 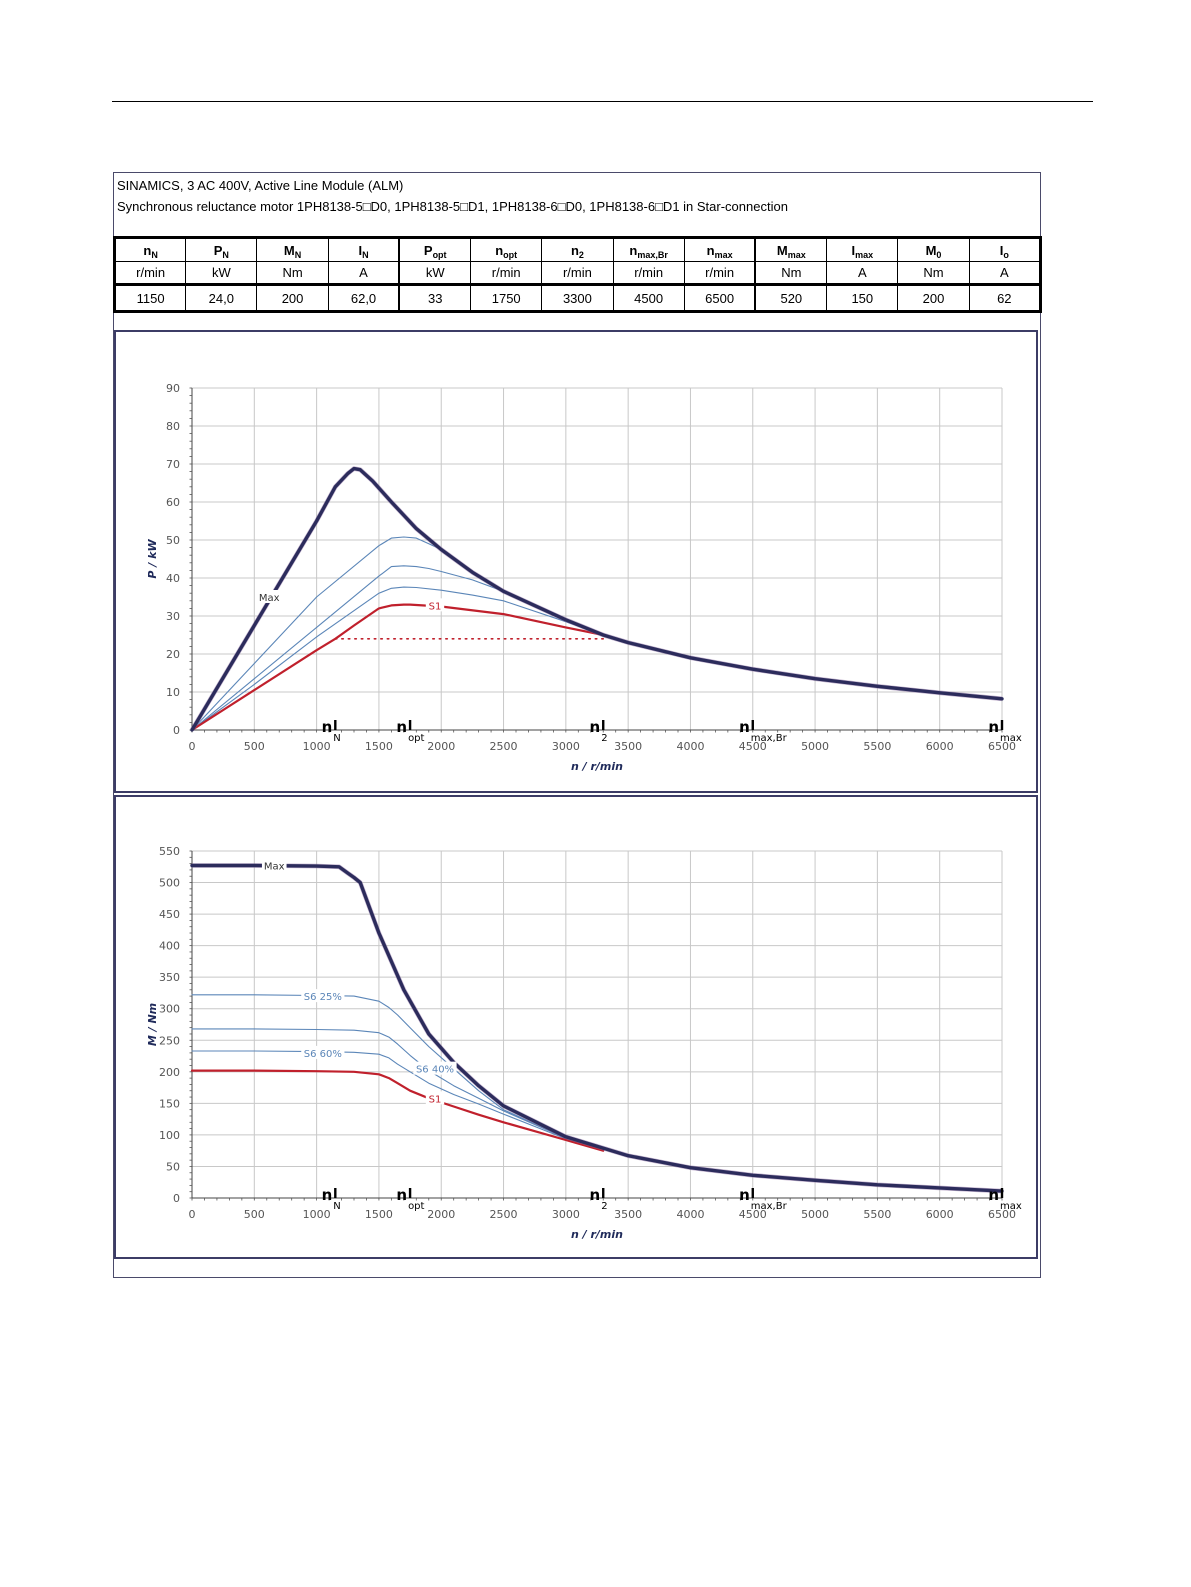 I want to click on y-tick-label: 150, so click(x=169, y=1103).